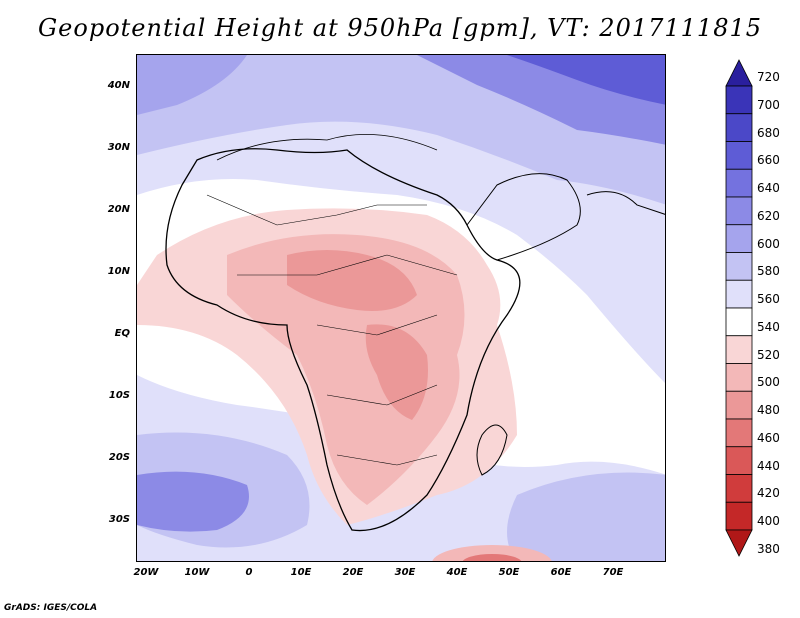 The height and width of the screenshot is (618, 800). Describe the element at coordinates (625, 203) in the screenshot. I see `asia-coastline` at that location.